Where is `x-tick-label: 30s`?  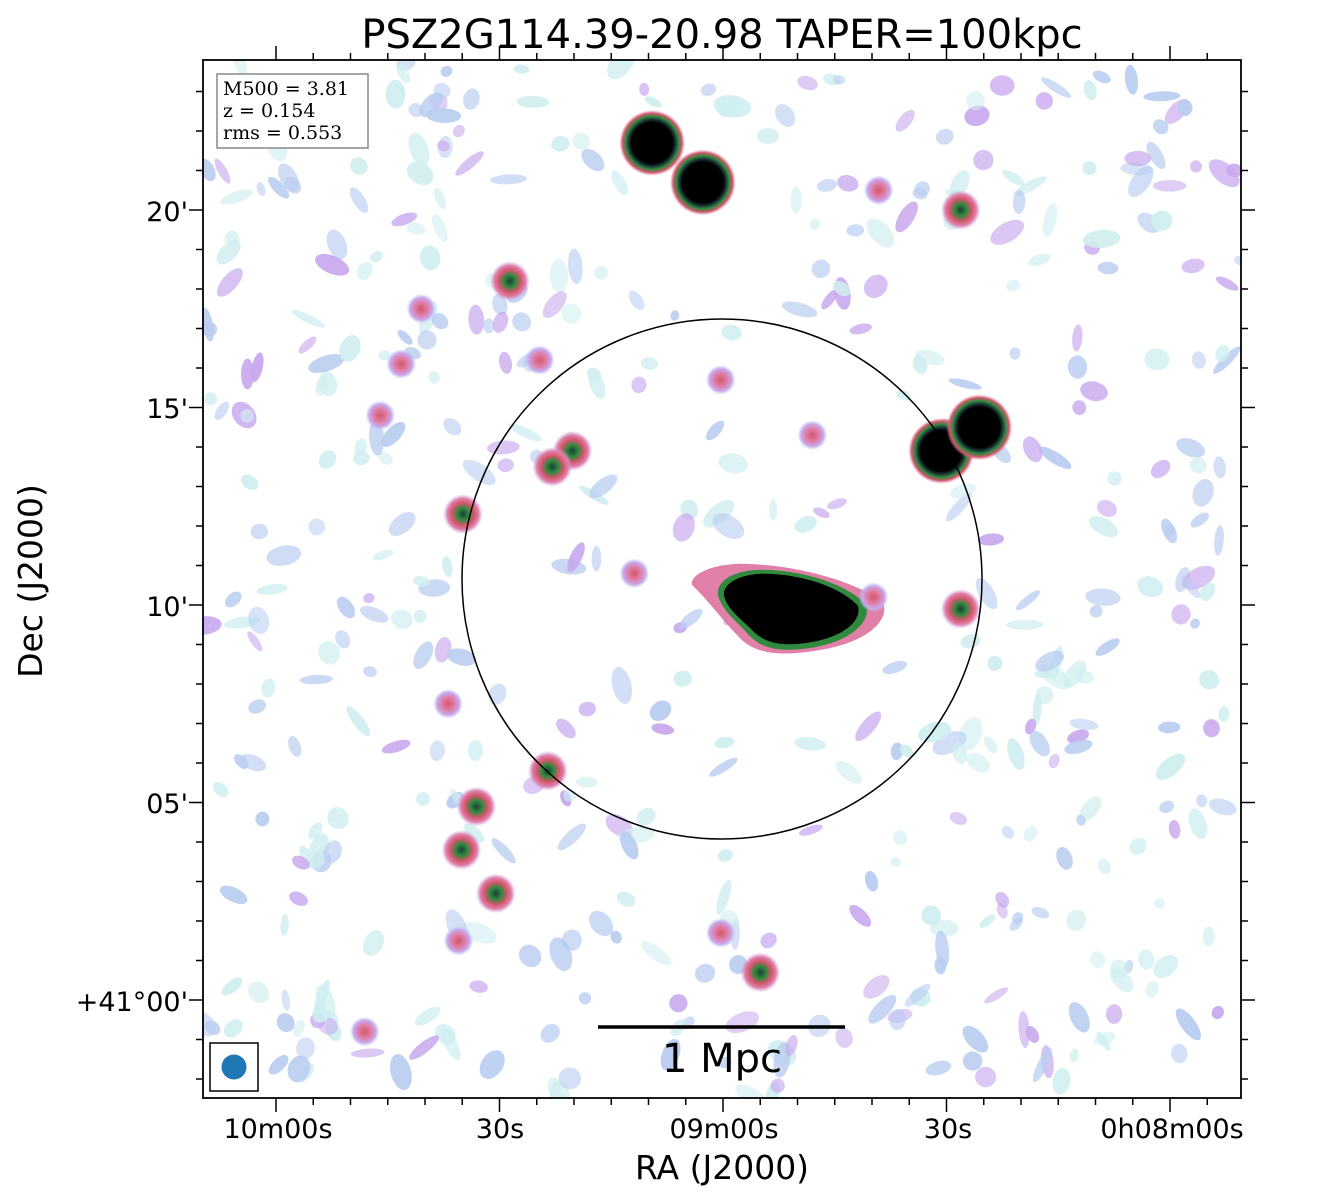
x-tick-label: 30s is located at coordinates (500, 1129).